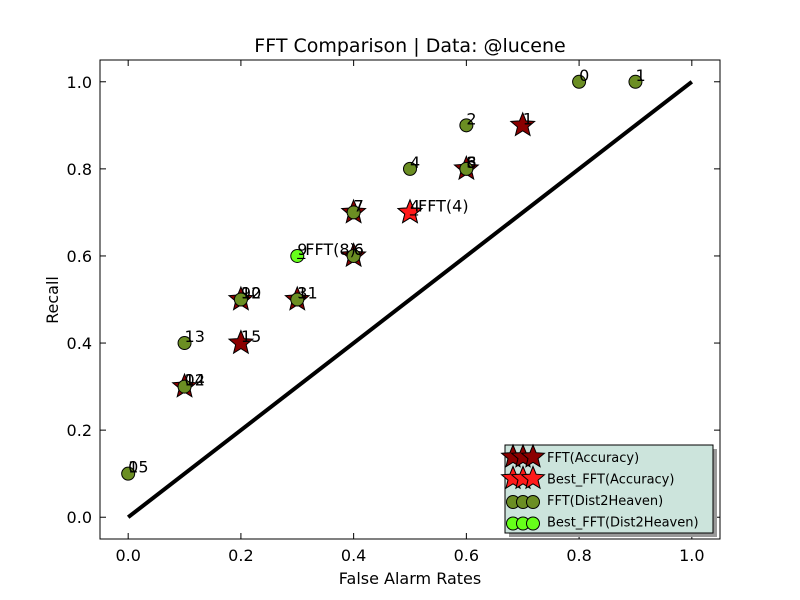 This screenshot has width=800, height=600. What do you see at coordinates (353, 555) in the screenshot?
I see `x-tick-label-2: 0.4` at bounding box center [353, 555].